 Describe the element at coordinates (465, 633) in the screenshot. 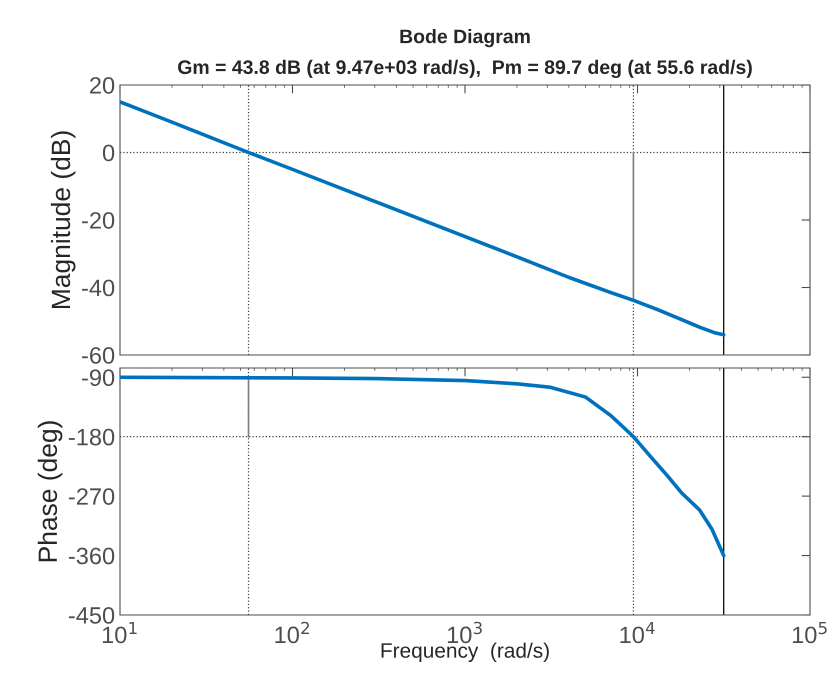

I see `x-tick-label: 10$^{3}$` at that location.